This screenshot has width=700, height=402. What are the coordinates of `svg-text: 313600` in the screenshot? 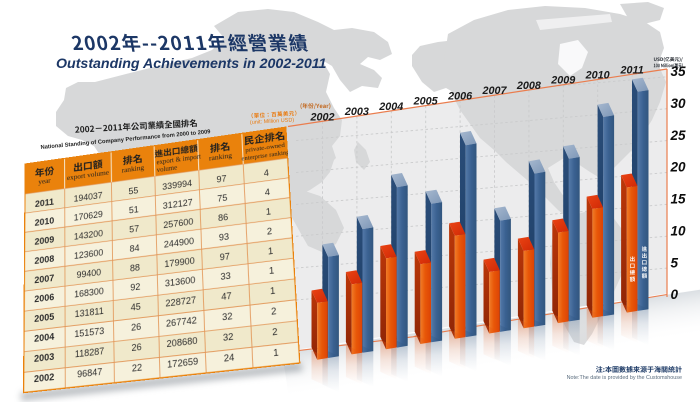 It's located at (180, 282).